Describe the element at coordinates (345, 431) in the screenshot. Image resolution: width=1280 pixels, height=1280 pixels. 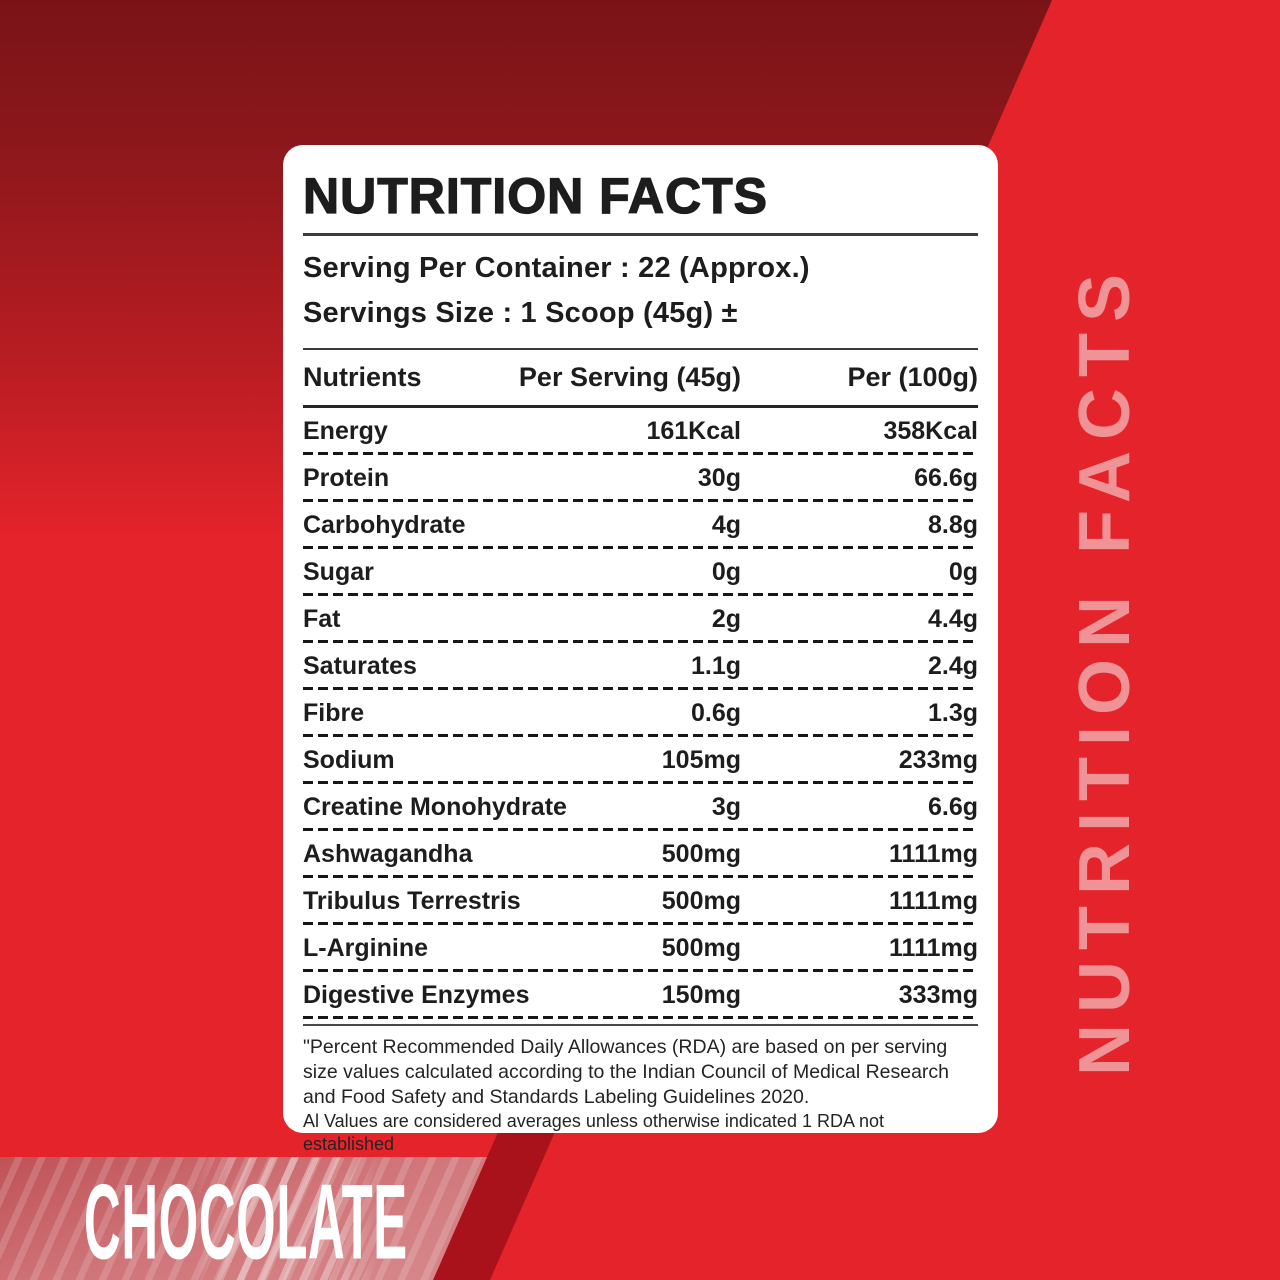
I see `nutrient-name: Energy` at that location.